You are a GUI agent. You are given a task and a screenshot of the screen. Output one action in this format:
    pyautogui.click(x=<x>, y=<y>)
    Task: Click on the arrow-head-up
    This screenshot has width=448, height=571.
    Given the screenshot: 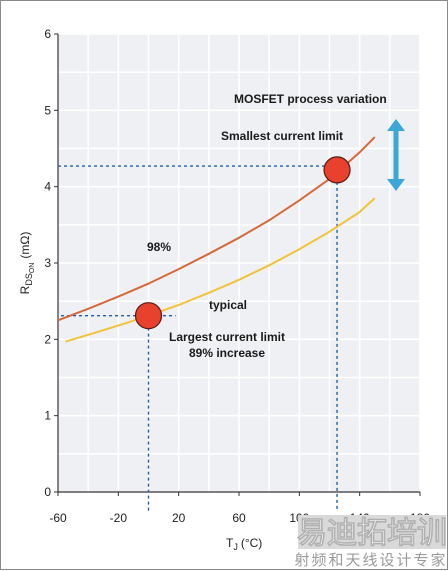 What is the action you would take?
    pyautogui.click(x=396, y=125)
    